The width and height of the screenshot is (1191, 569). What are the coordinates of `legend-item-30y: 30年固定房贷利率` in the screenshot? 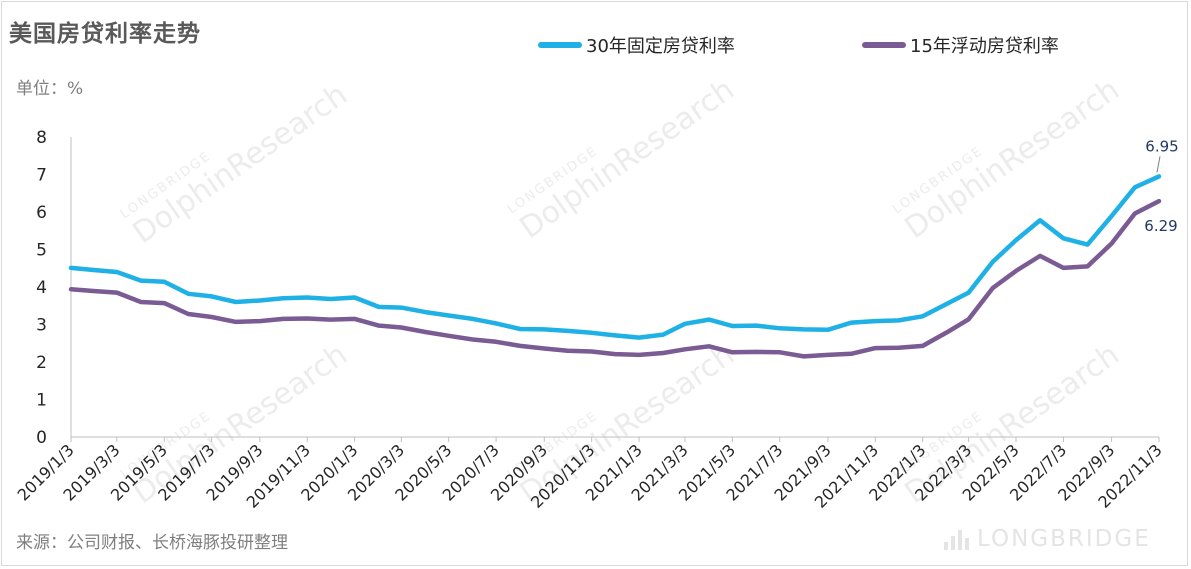 It's located at (636, 45).